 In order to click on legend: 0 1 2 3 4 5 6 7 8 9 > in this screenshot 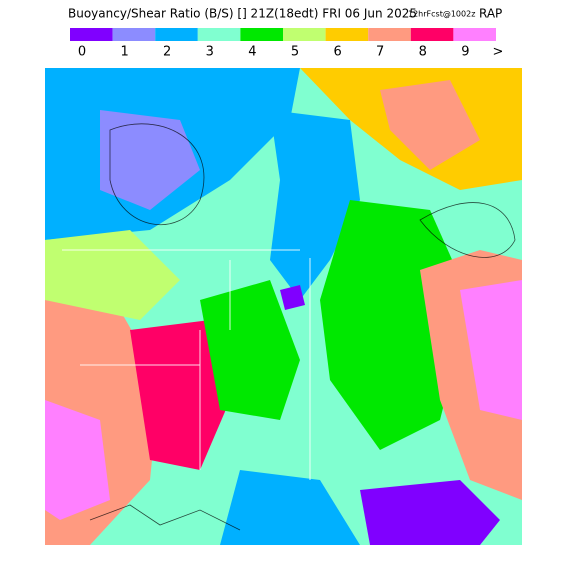, I will do `click(286, 44)`.